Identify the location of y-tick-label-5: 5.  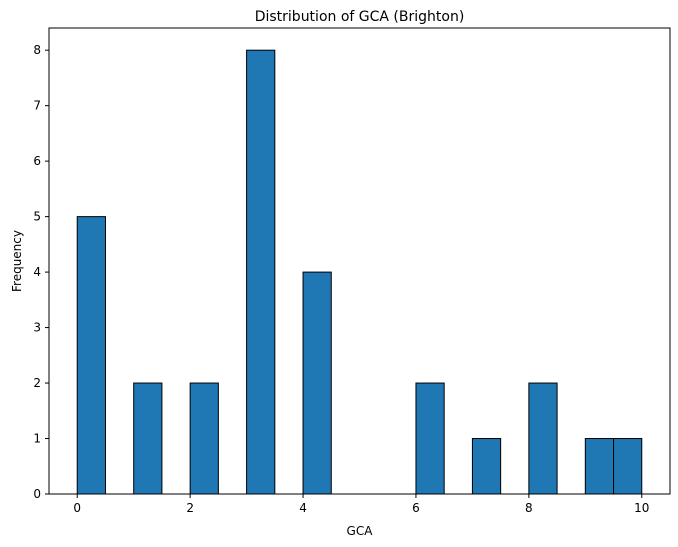
(37, 217).